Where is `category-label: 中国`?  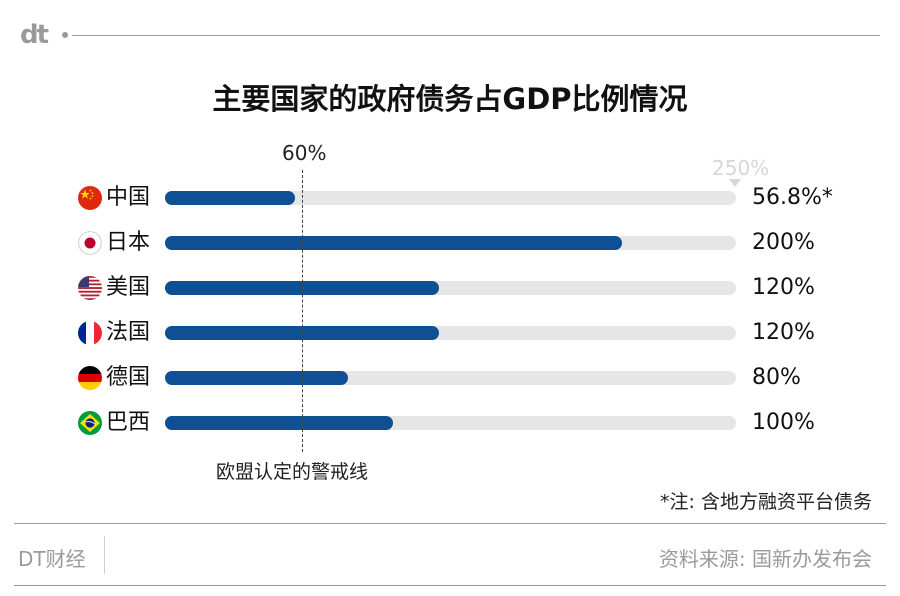
category-label: 中国 is located at coordinates (128, 197).